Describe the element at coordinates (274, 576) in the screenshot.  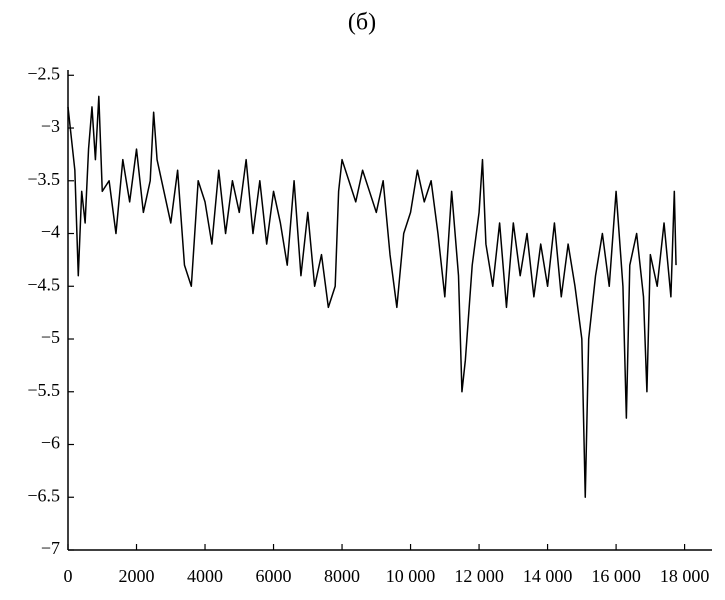
I see `x-tick-label: 6000` at that location.